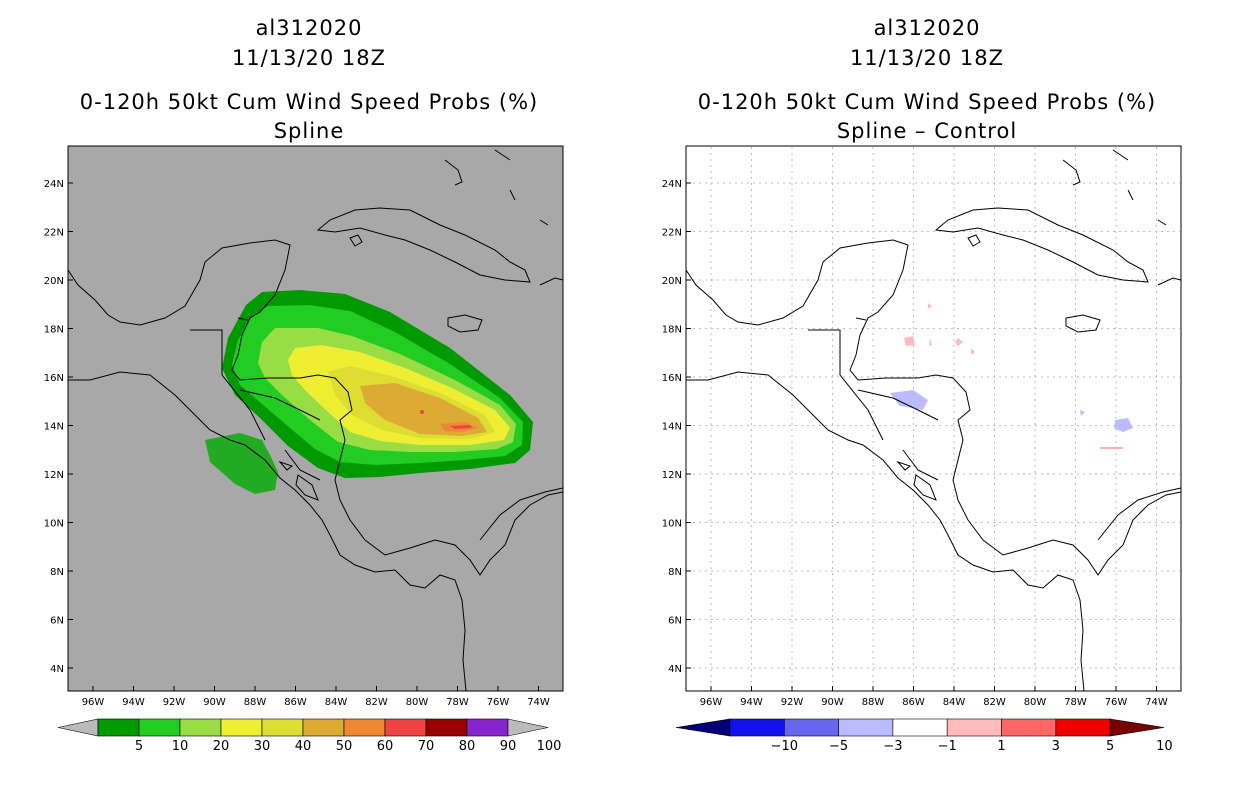  What do you see at coordinates (1110, 746) in the screenshot?
I see `colorbar-label: 5` at bounding box center [1110, 746].